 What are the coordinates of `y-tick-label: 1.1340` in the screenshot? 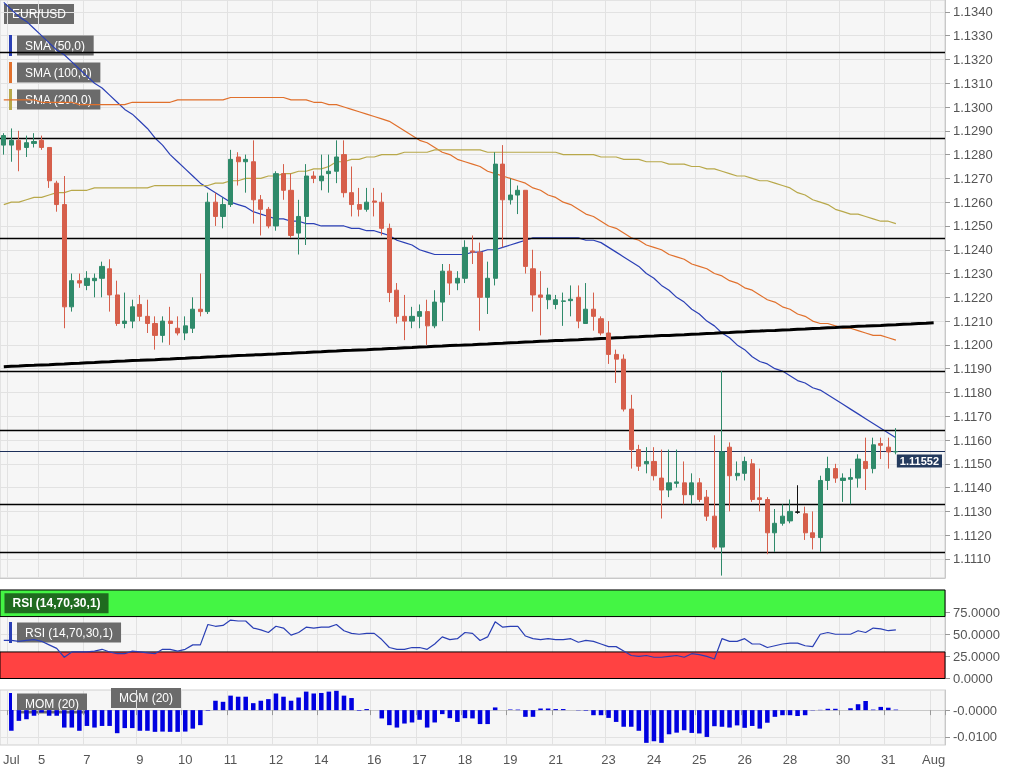 It's located at (973, 12).